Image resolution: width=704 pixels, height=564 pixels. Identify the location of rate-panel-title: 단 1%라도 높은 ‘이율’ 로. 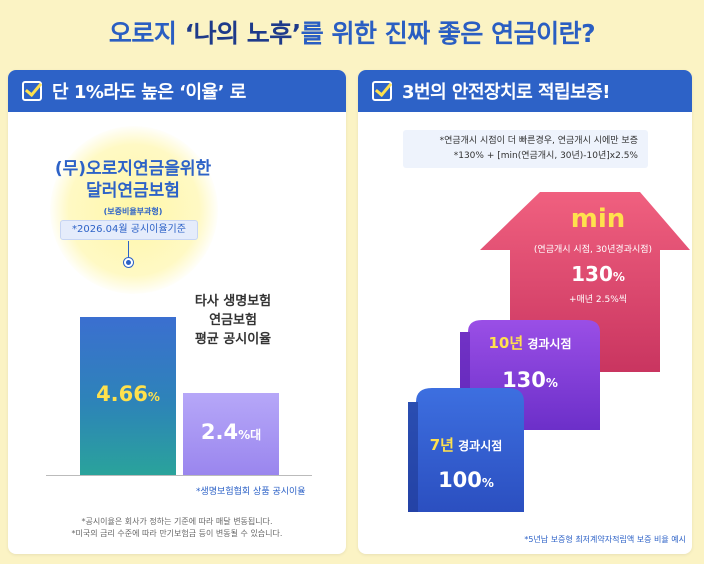
(149, 92).